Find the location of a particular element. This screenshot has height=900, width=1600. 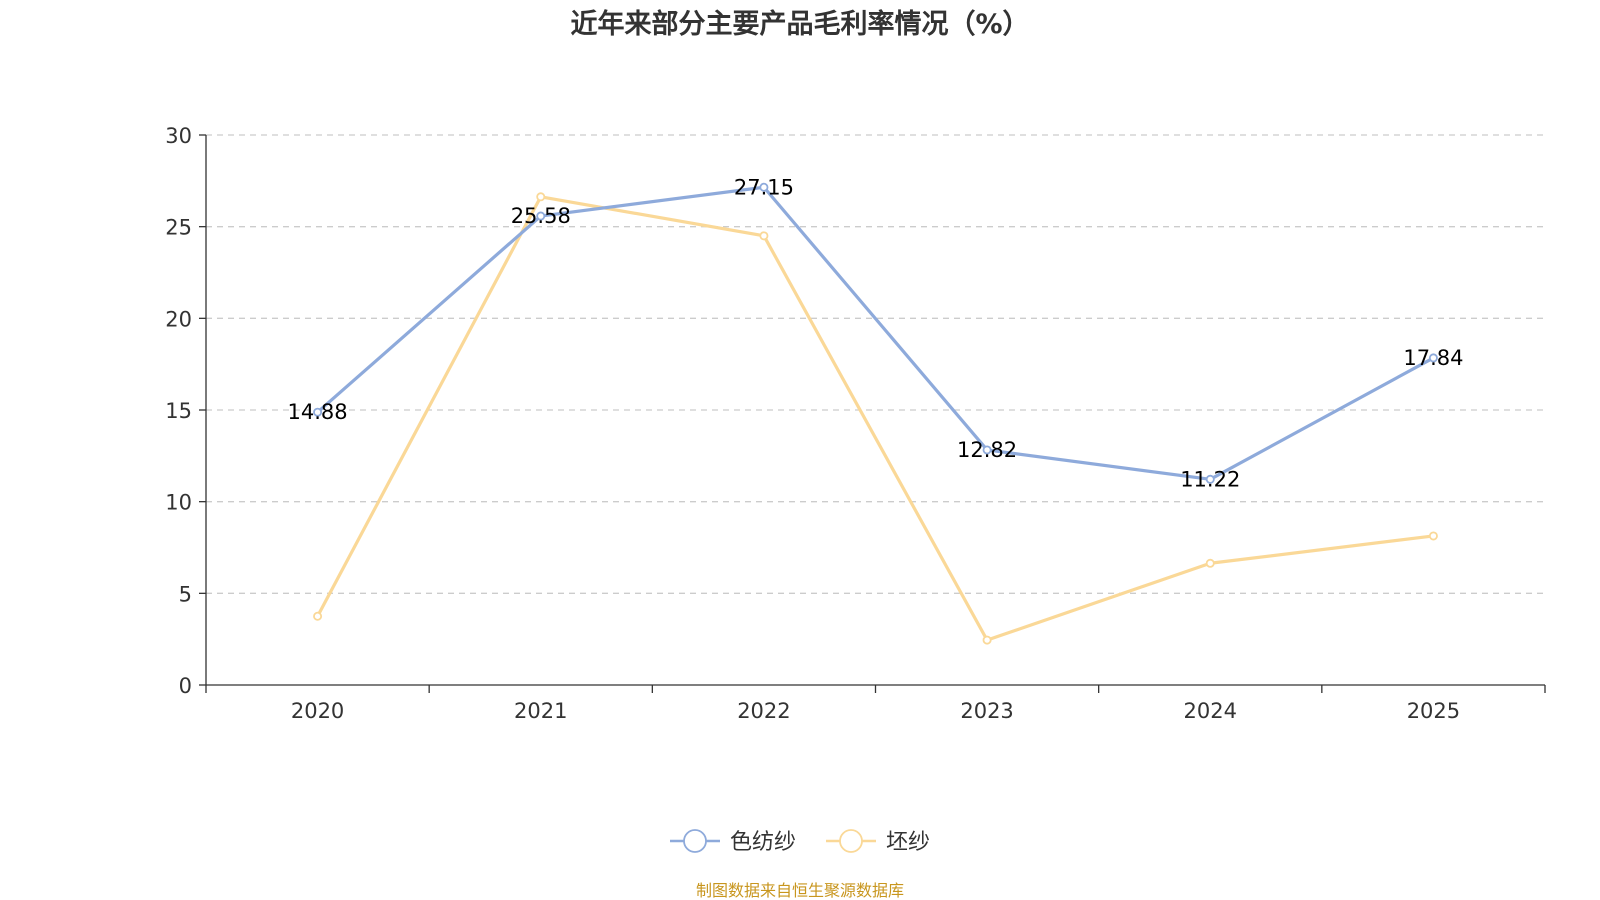

y-tick-label: 0 is located at coordinates (185, 686).